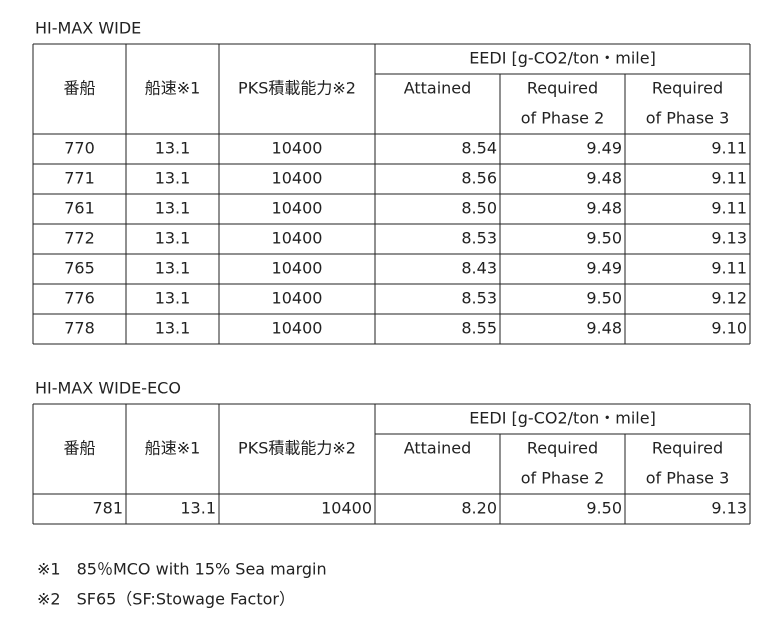 The height and width of the screenshot is (644, 780). What do you see at coordinates (729, 298) in the screenshot?
I see `table-cell: 9.12` at bounding box center [729, 298].